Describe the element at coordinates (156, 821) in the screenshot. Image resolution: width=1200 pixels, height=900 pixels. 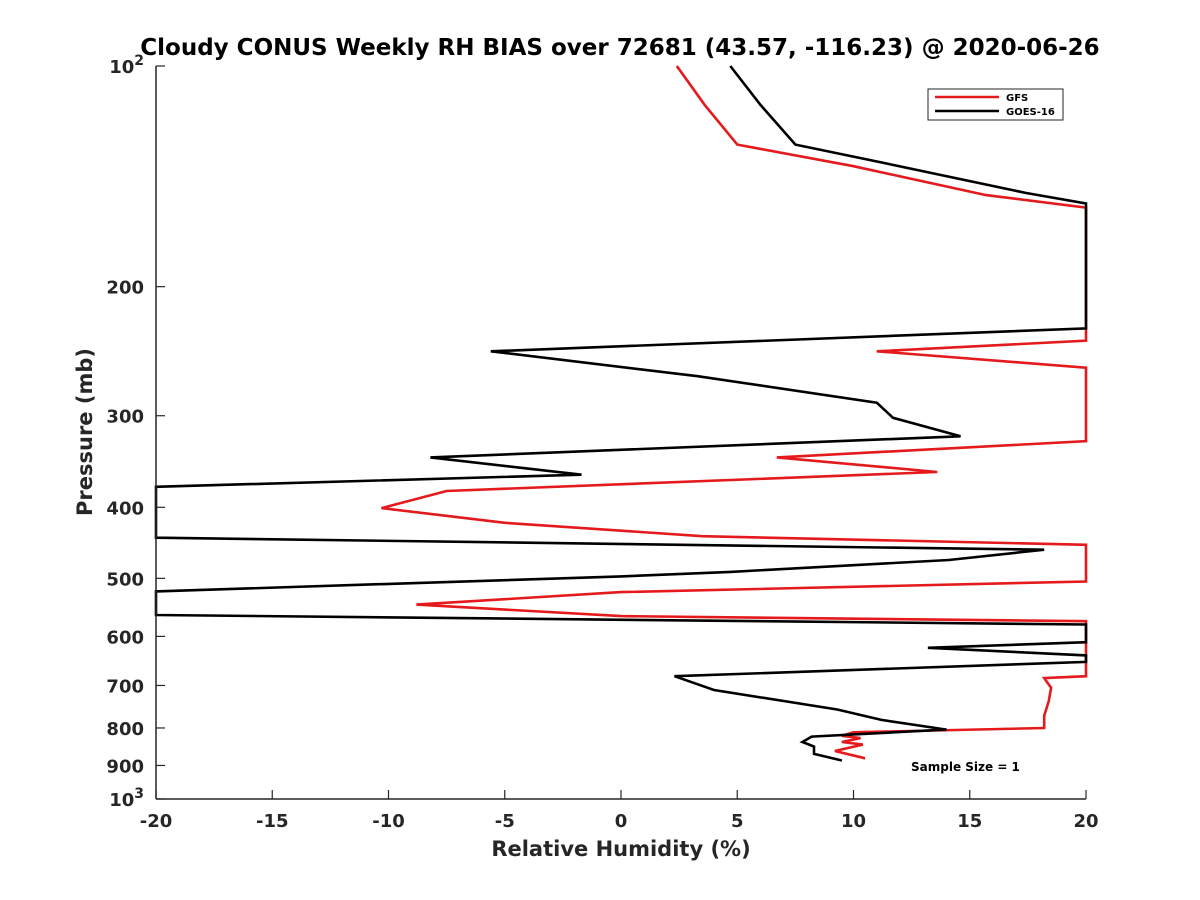
I see `x-tick-label: -20` at that location.